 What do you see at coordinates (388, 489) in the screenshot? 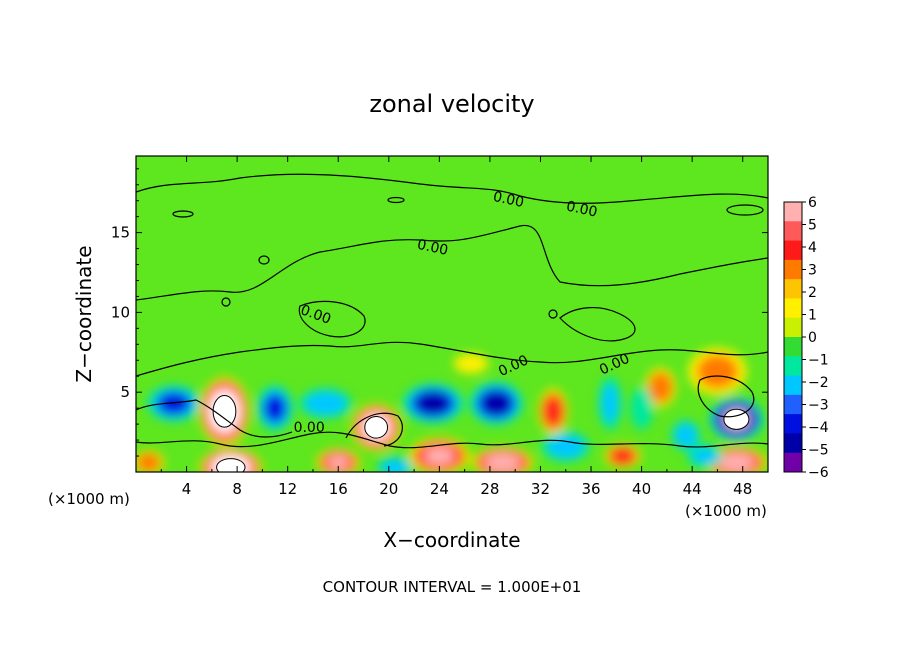
I see `x-tick-label: 20` at bounding box center [388, 489].